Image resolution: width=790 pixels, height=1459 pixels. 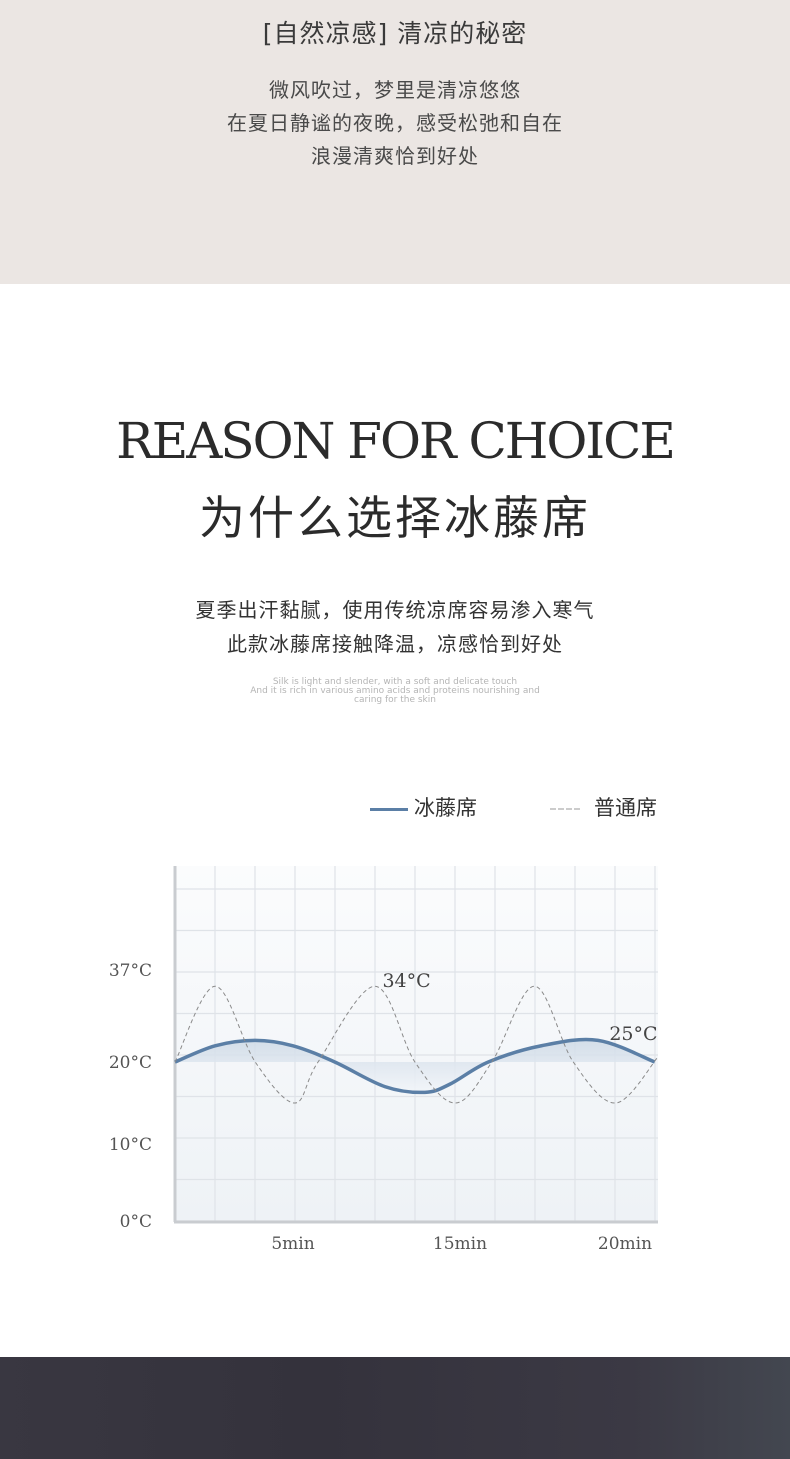 I want to click on intro-title: [自然凉感] 清凉的秘密, so click(x=395, y=33).